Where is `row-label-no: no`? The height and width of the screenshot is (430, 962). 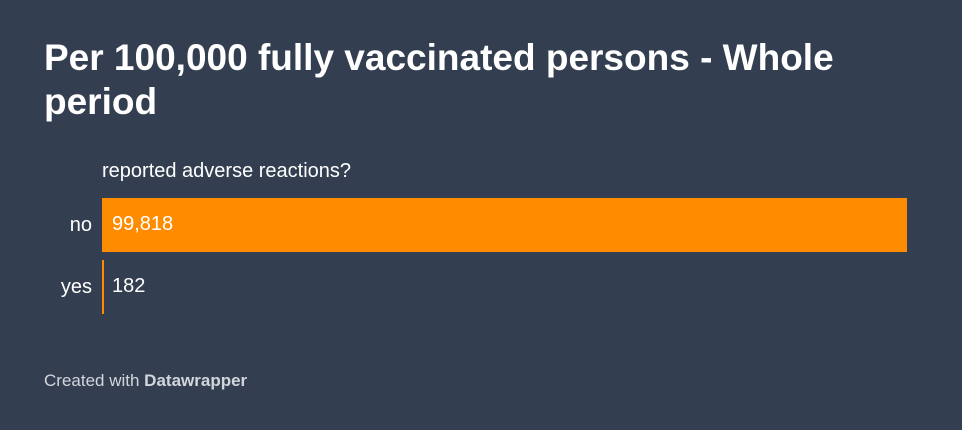 row-label-no: no is located at coordinates (80, 225).